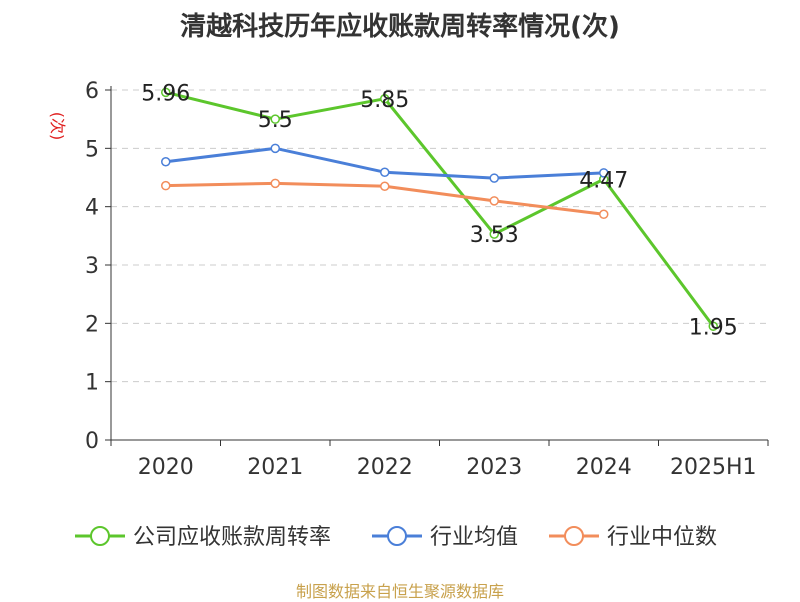 The image size is (800, 602). Describe the element at coordinates (92, 149) in the screenshot. I see `y-tick-label: 5` at that location.